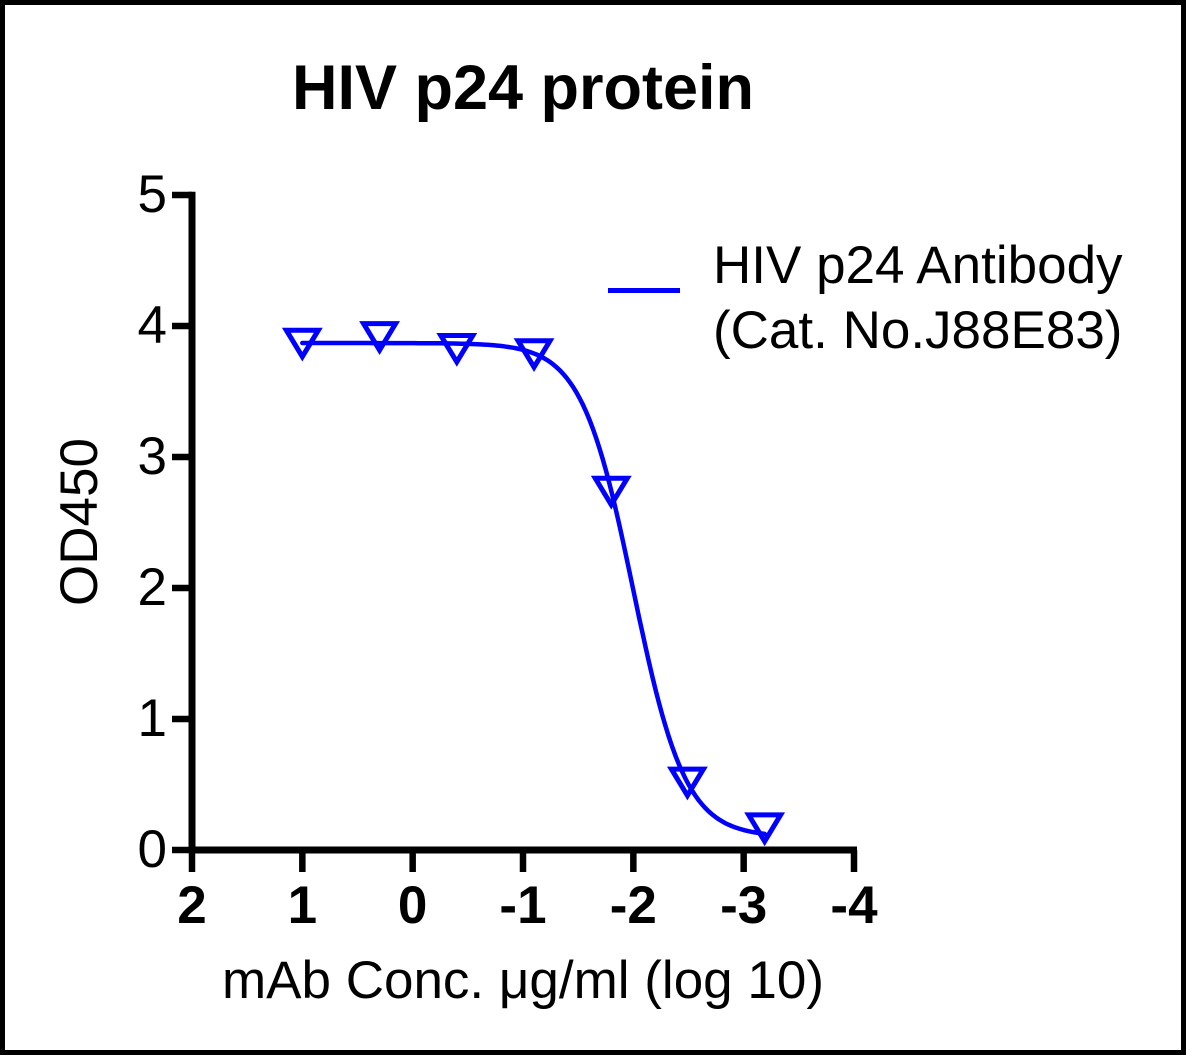  I want to click on legend-series-label: HIV p24 Antibody (Cat. No.J88E83), so click(918, 298).